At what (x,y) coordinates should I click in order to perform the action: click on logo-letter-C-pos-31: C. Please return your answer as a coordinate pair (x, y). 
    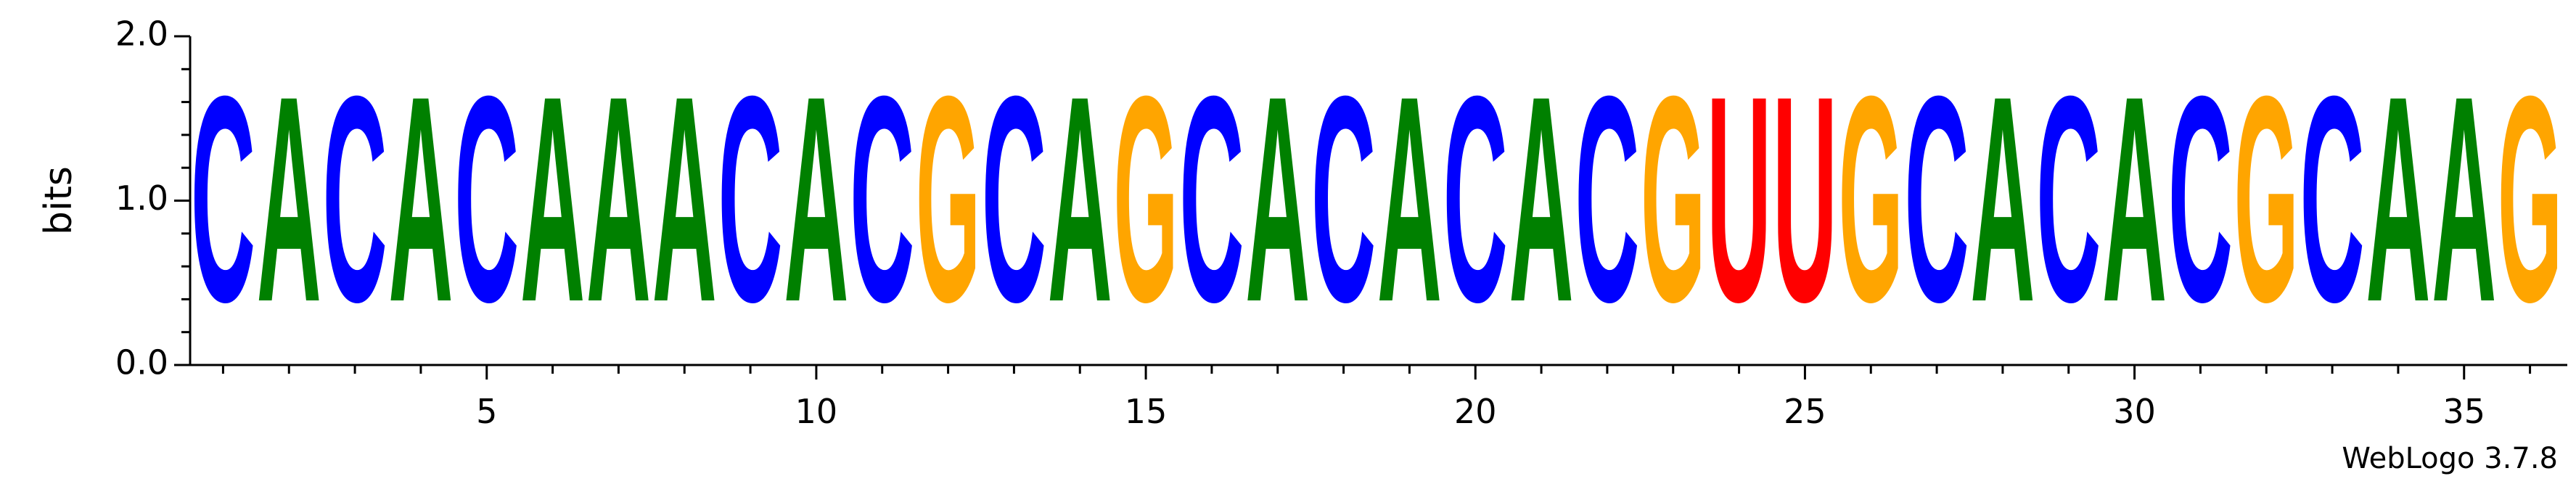
    Looking at the image, I should click on (2200, 200).